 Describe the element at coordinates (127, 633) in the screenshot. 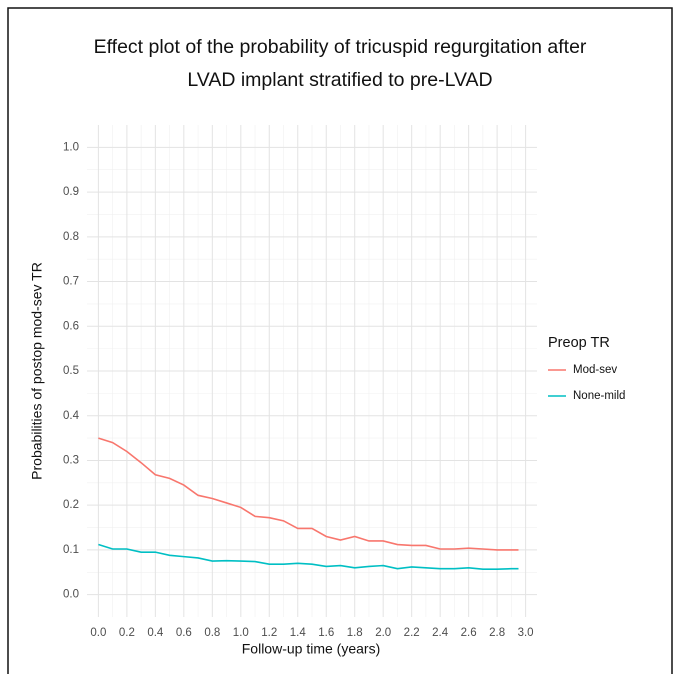

I see `x-tick-label: 0.2` at that location.